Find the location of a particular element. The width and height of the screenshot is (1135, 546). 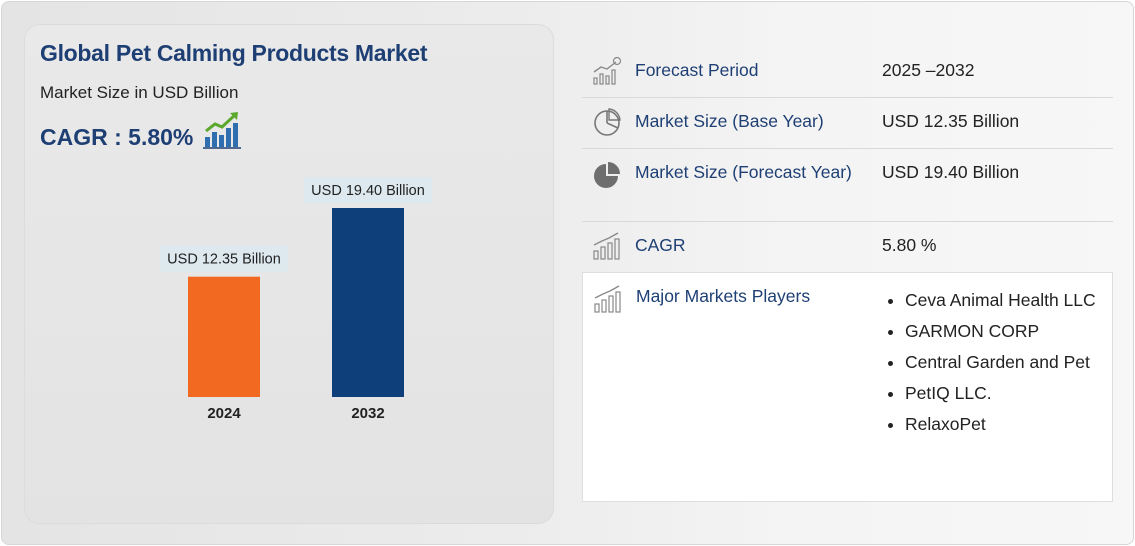

cagr-label: CAGR is located at coordinates (660, 245).